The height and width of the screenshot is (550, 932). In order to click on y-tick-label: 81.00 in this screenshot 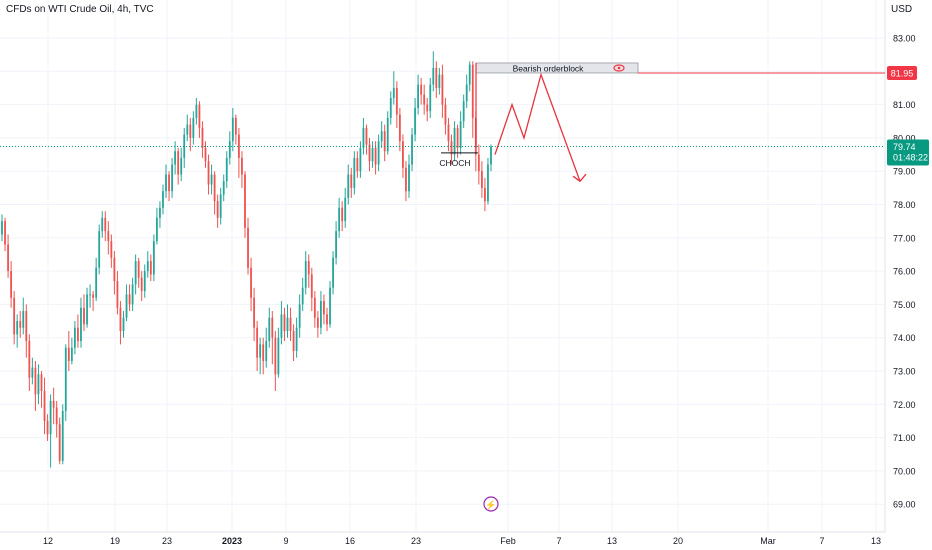, I will do `click(904, 105)`.